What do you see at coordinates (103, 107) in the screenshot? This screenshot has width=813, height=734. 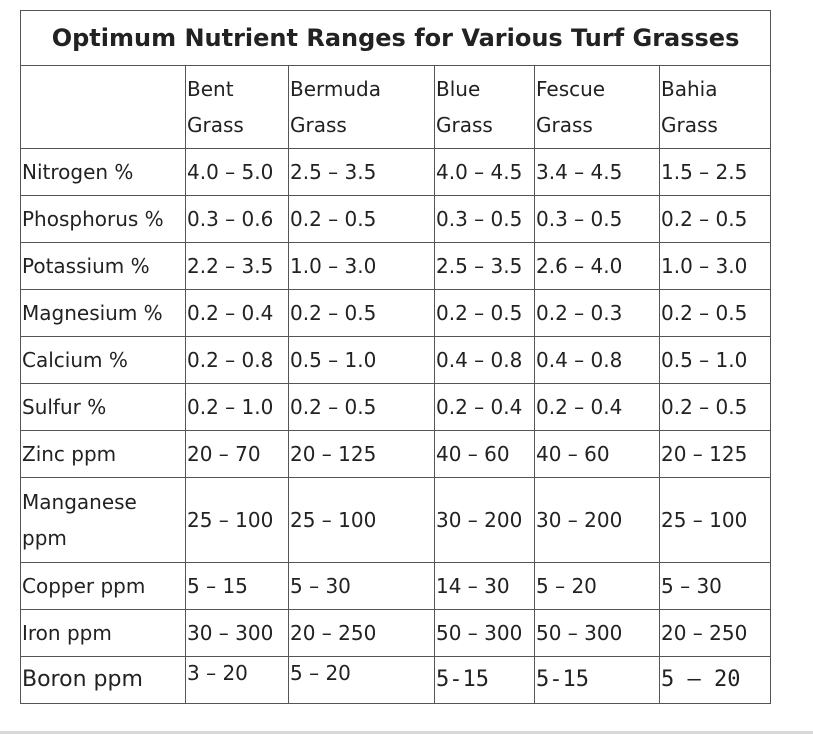 I see `header-corner-cell` at bounding box center [103, 107].